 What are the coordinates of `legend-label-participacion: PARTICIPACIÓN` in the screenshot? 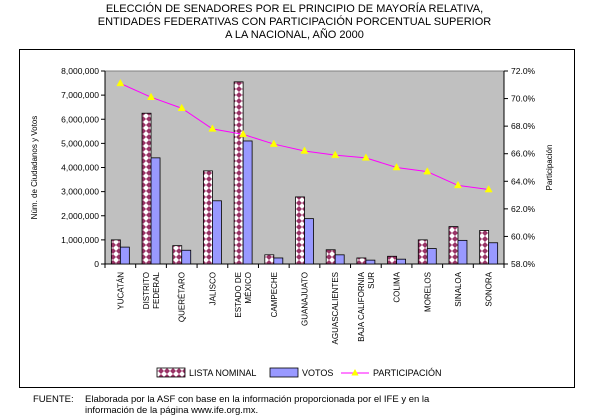 It's located at (407, 373).